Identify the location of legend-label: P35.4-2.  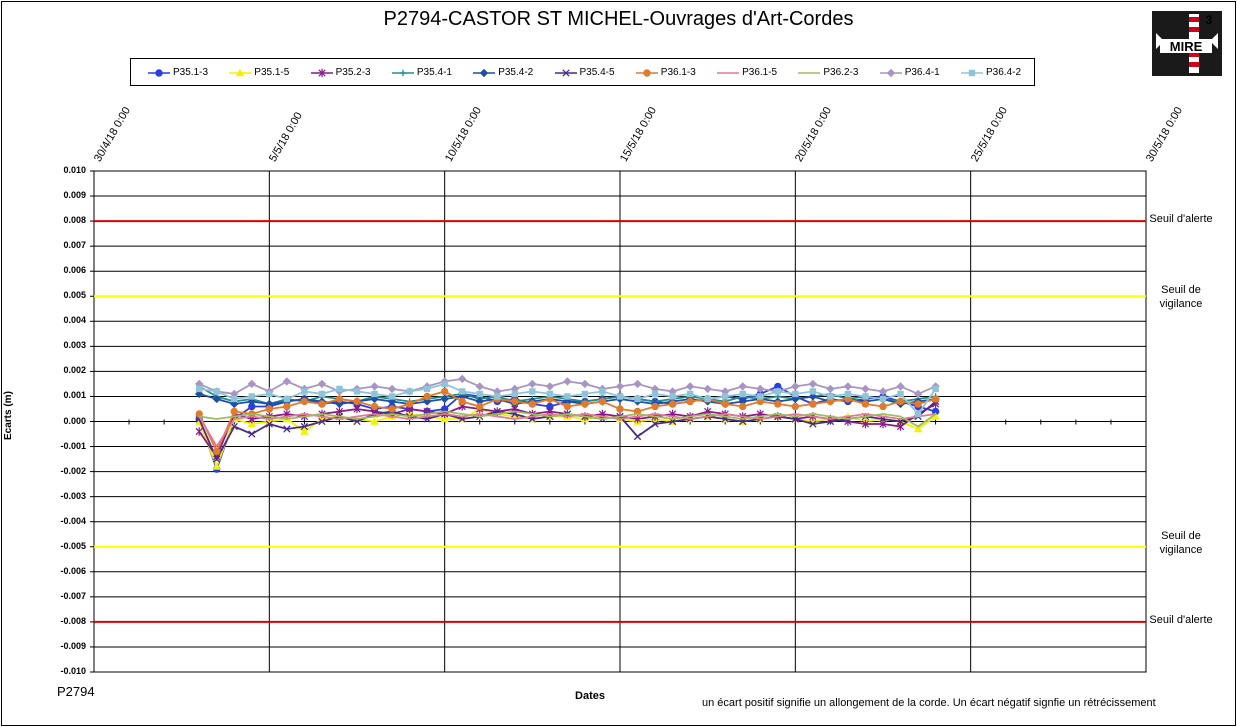
(516, 72).